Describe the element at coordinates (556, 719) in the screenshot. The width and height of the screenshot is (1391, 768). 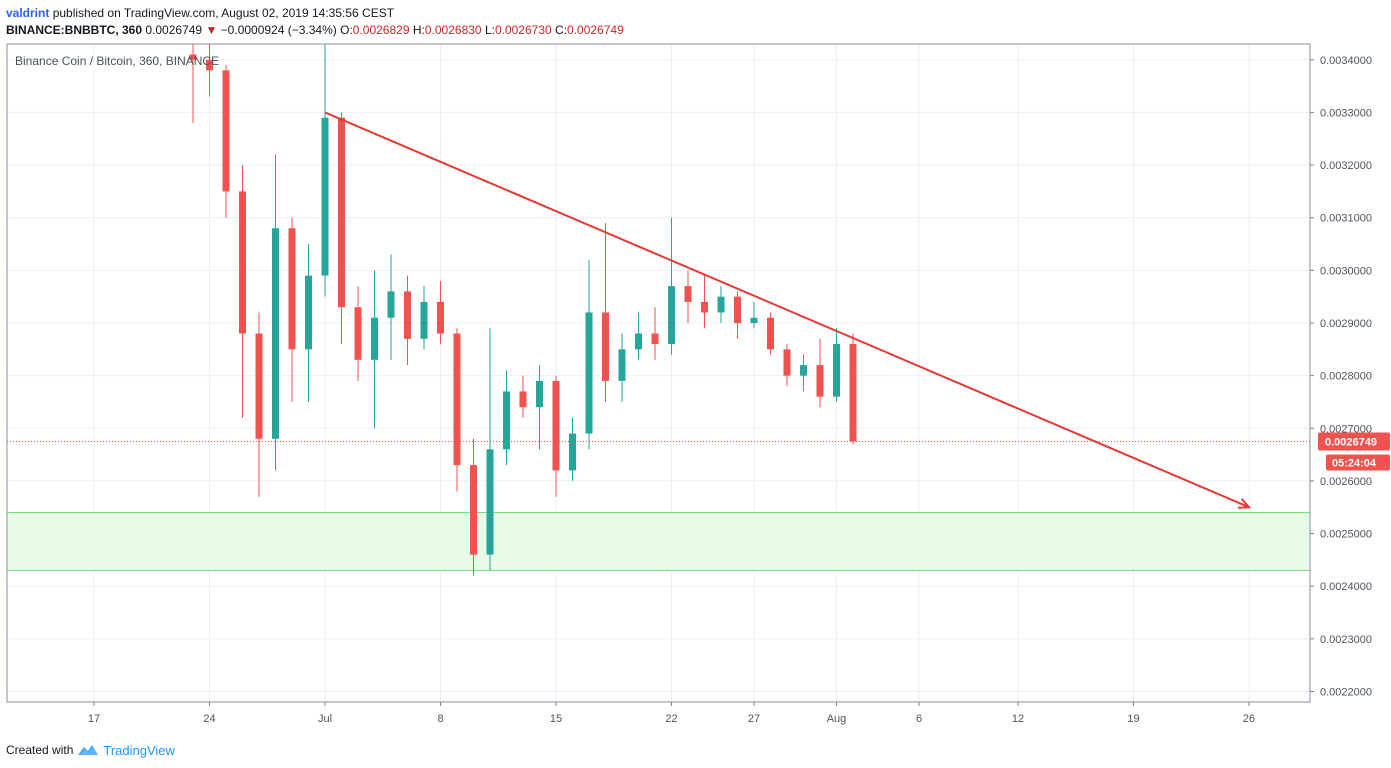
I see `x-tick-label: 15` at that location.